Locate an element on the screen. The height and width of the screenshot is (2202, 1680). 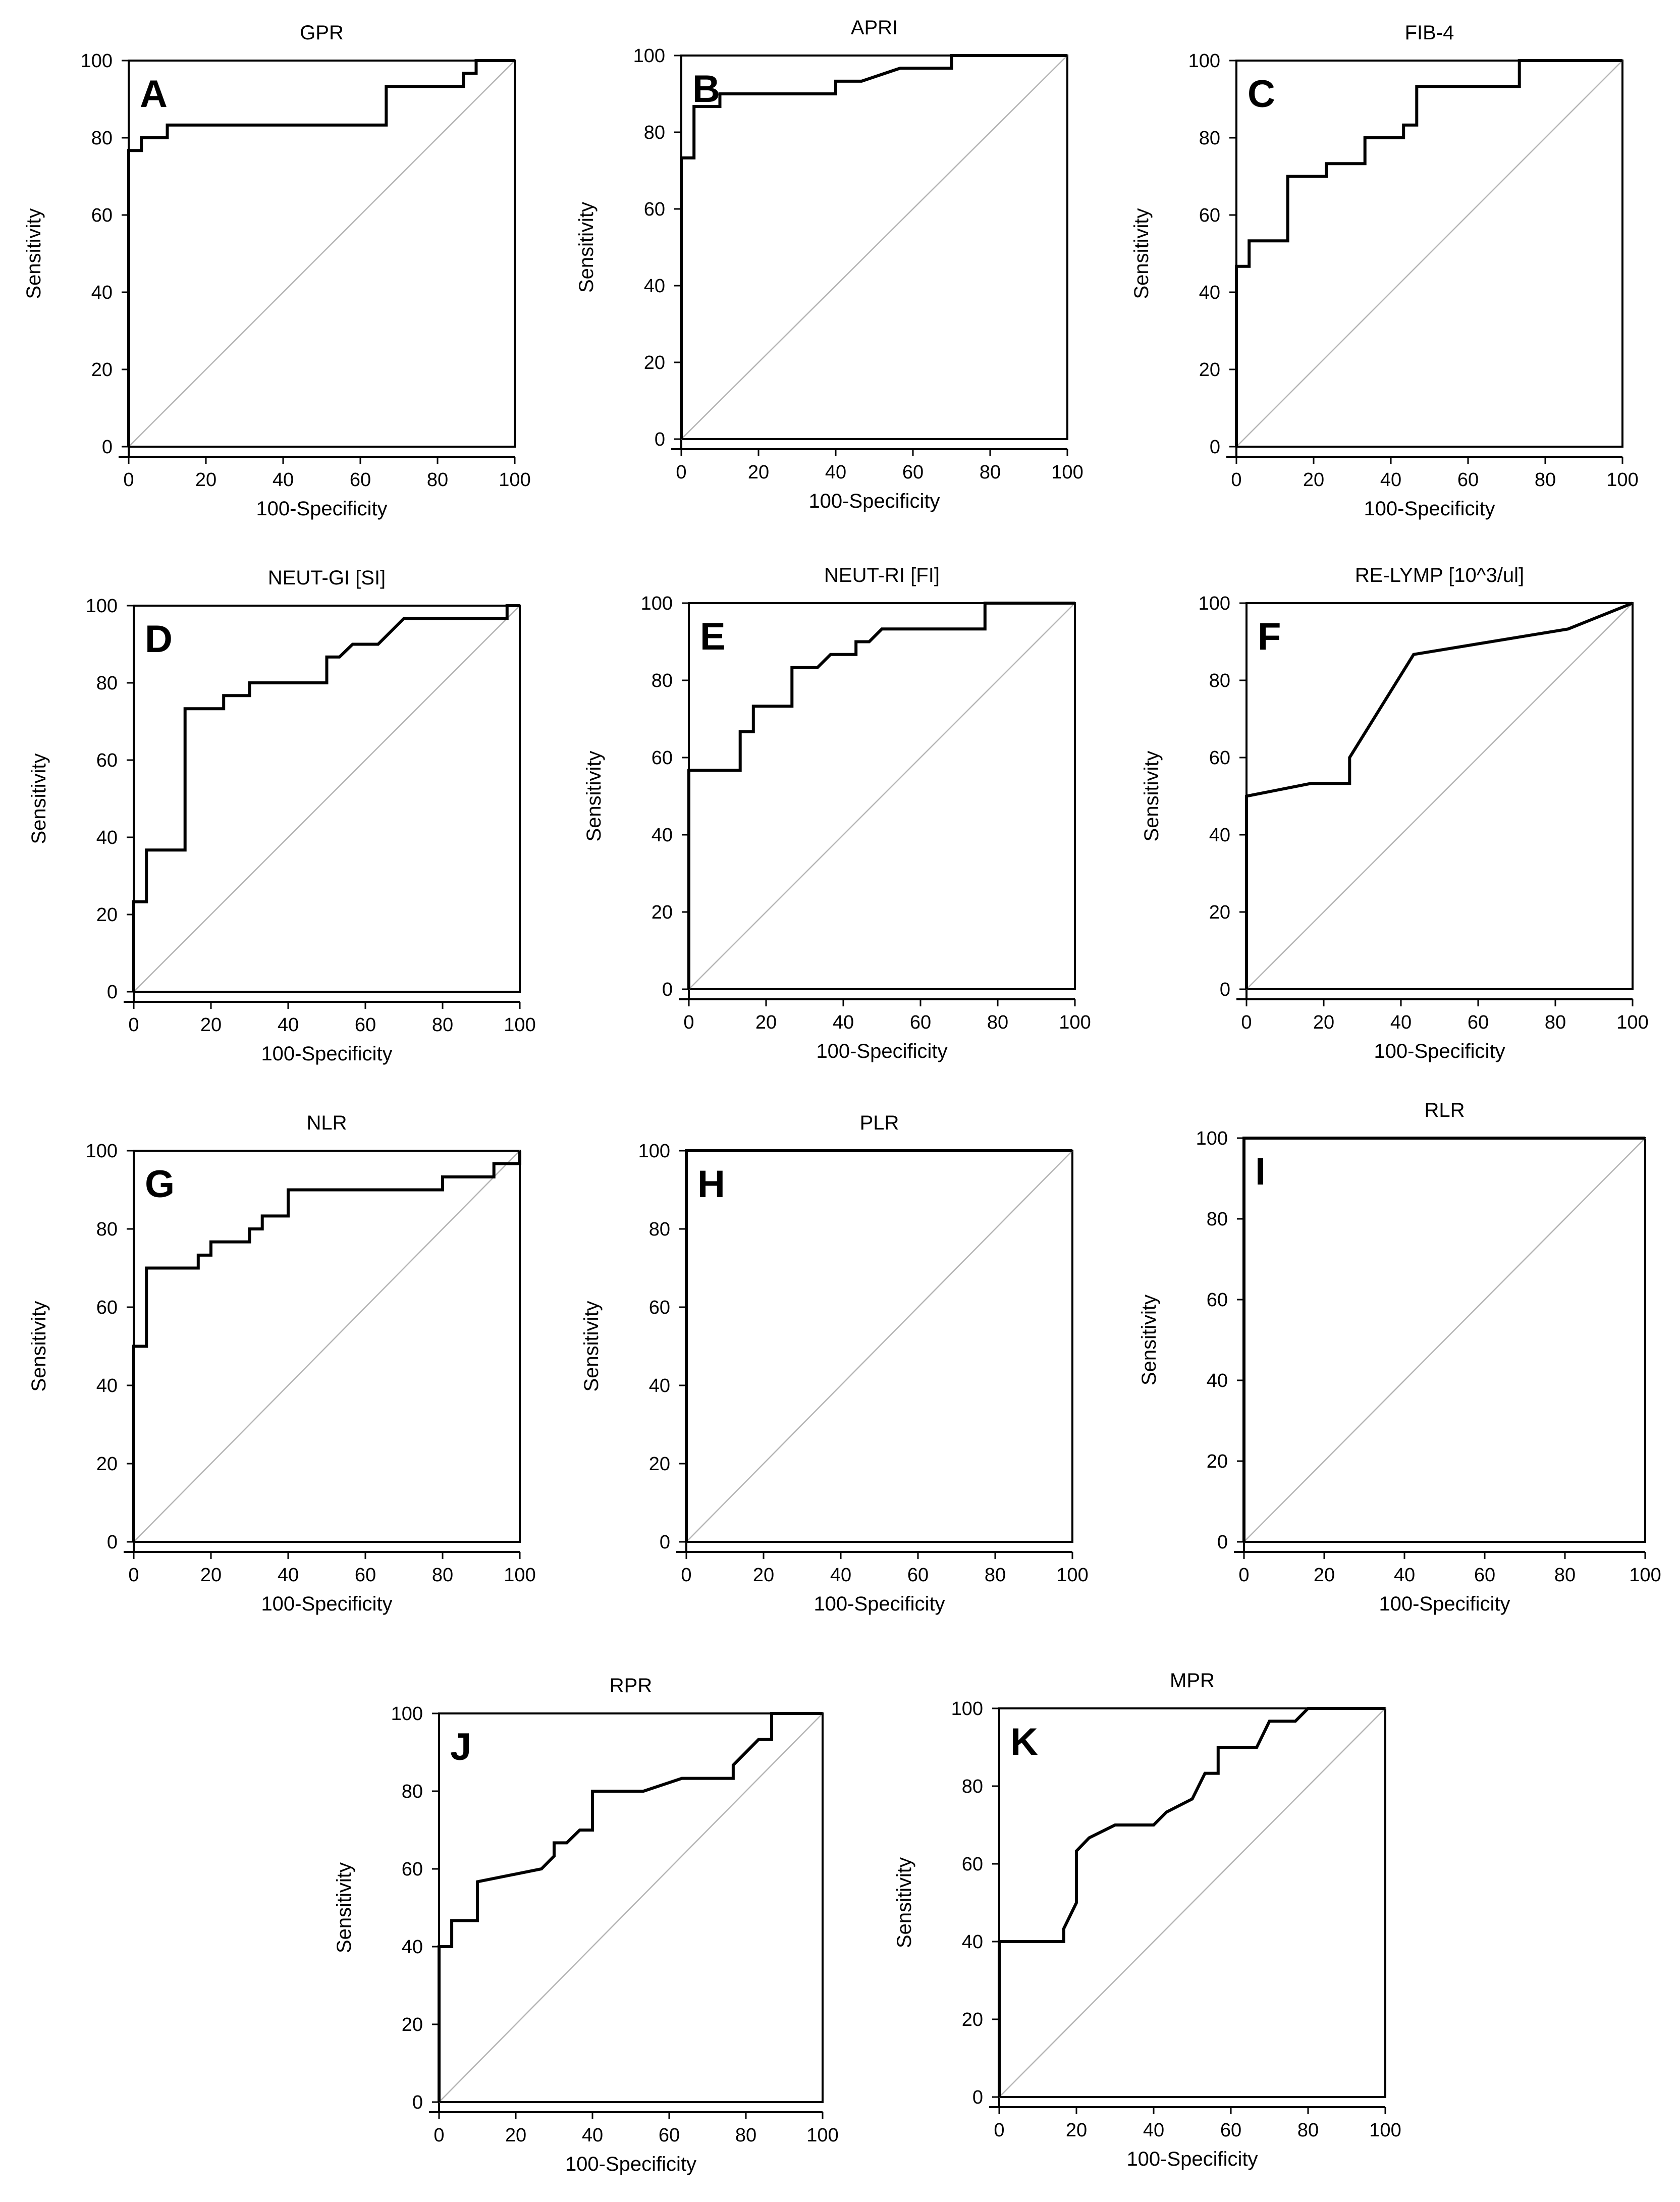
roc-curve-a is located at coordinates (321, 253).